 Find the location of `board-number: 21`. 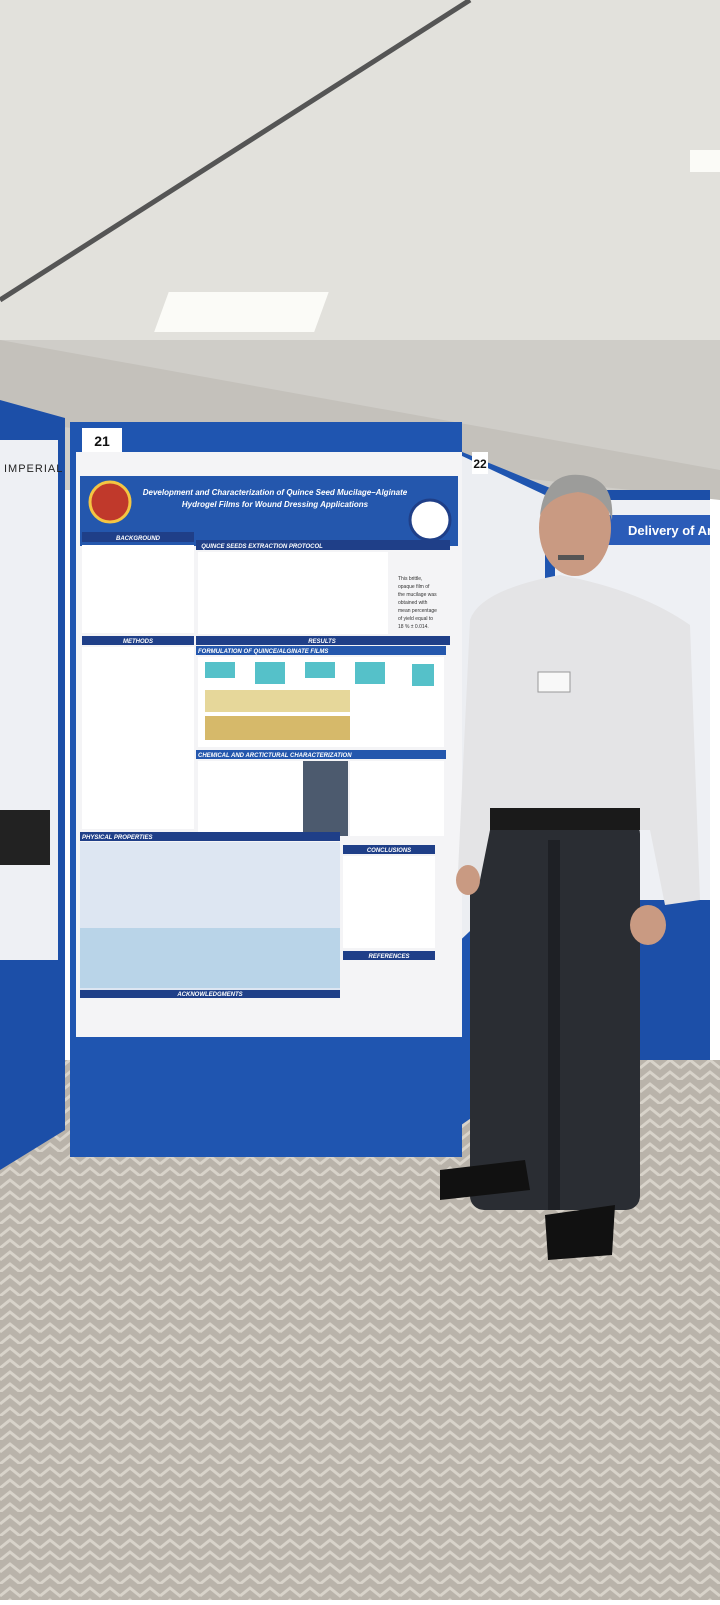

board-number: 21 is located at coordinates (102, 441).